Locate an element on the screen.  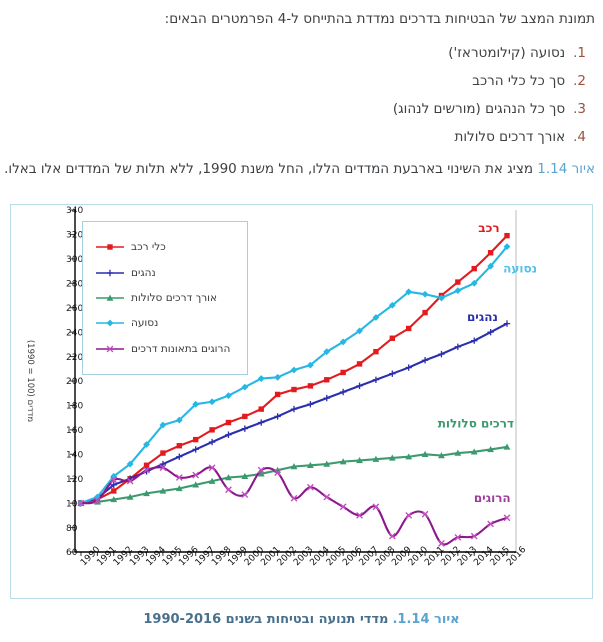
legend-label: נהגים is located at coordinates (143, 272).